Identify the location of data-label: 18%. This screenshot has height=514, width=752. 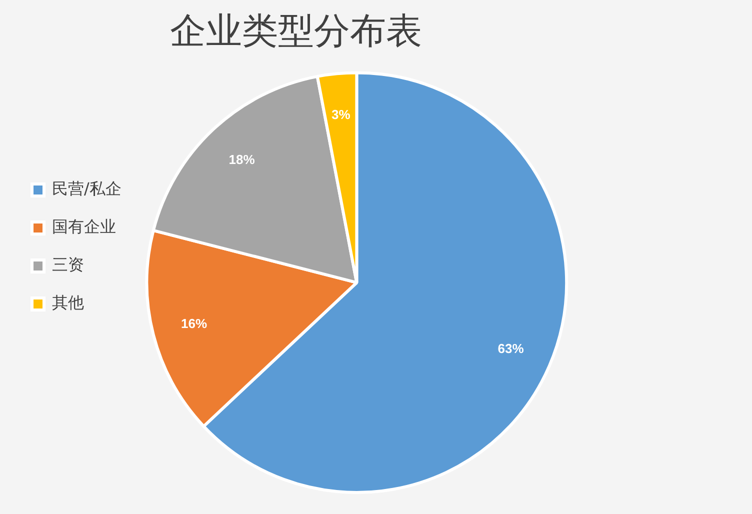
(242, 159).